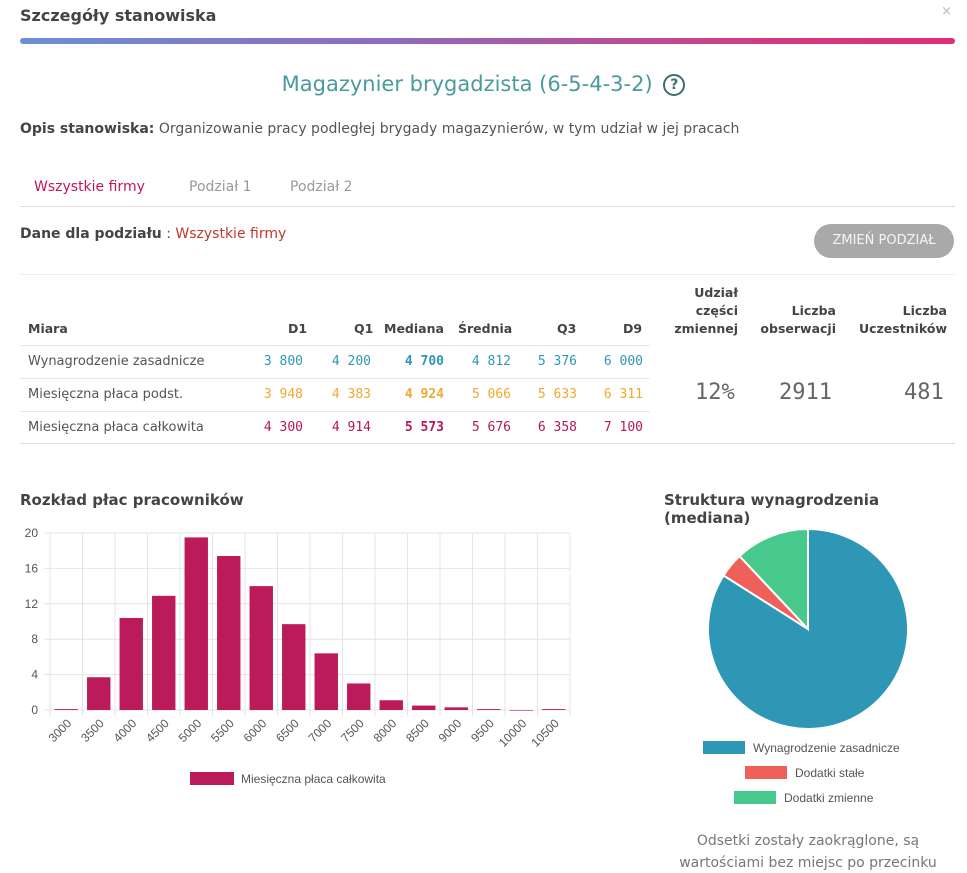  I want to click on close-icon: ×, so click(946, 11).